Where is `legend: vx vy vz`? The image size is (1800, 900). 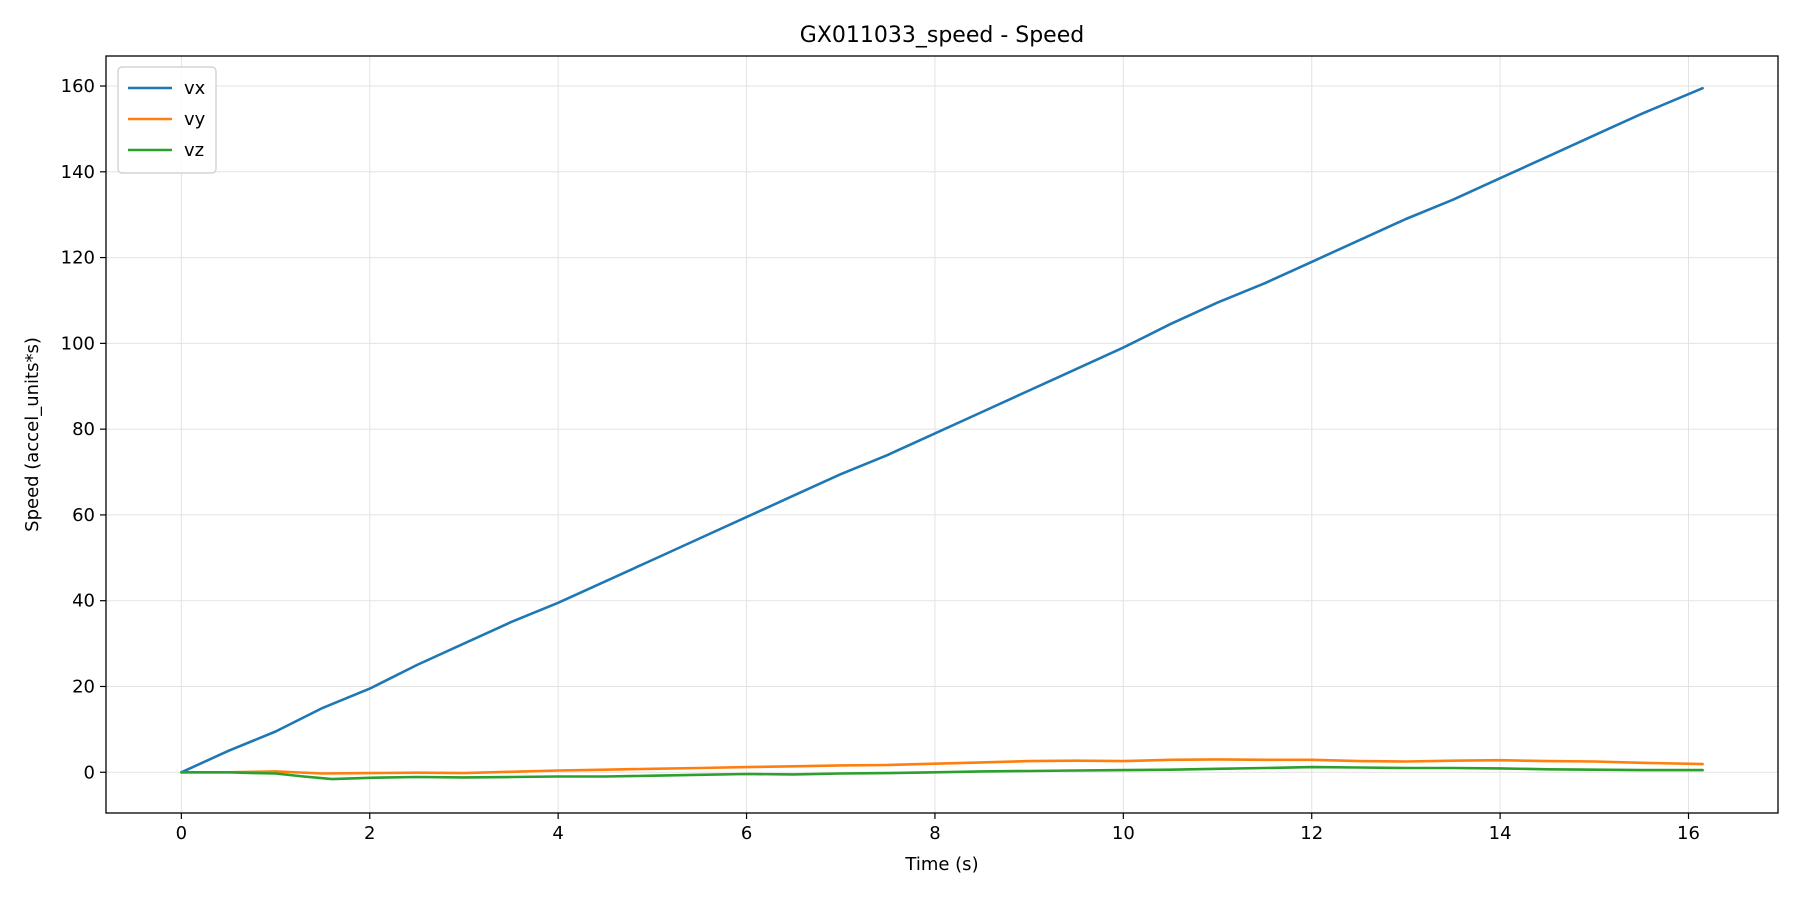 legend: vx vy vz is located at coordinates (167, 120).